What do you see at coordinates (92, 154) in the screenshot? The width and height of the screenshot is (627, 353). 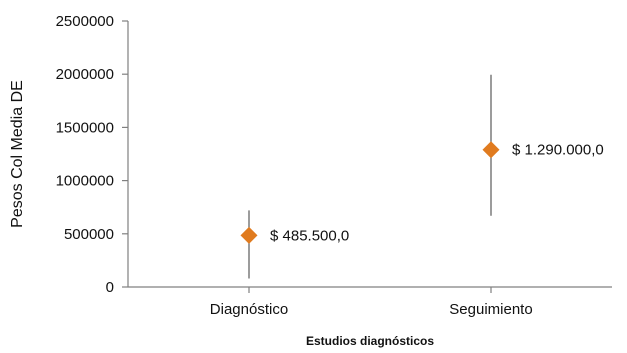 I see `y-axis: 0 500000 1000000 1500000 2000000 2500000` at bounding box center [92, 154].